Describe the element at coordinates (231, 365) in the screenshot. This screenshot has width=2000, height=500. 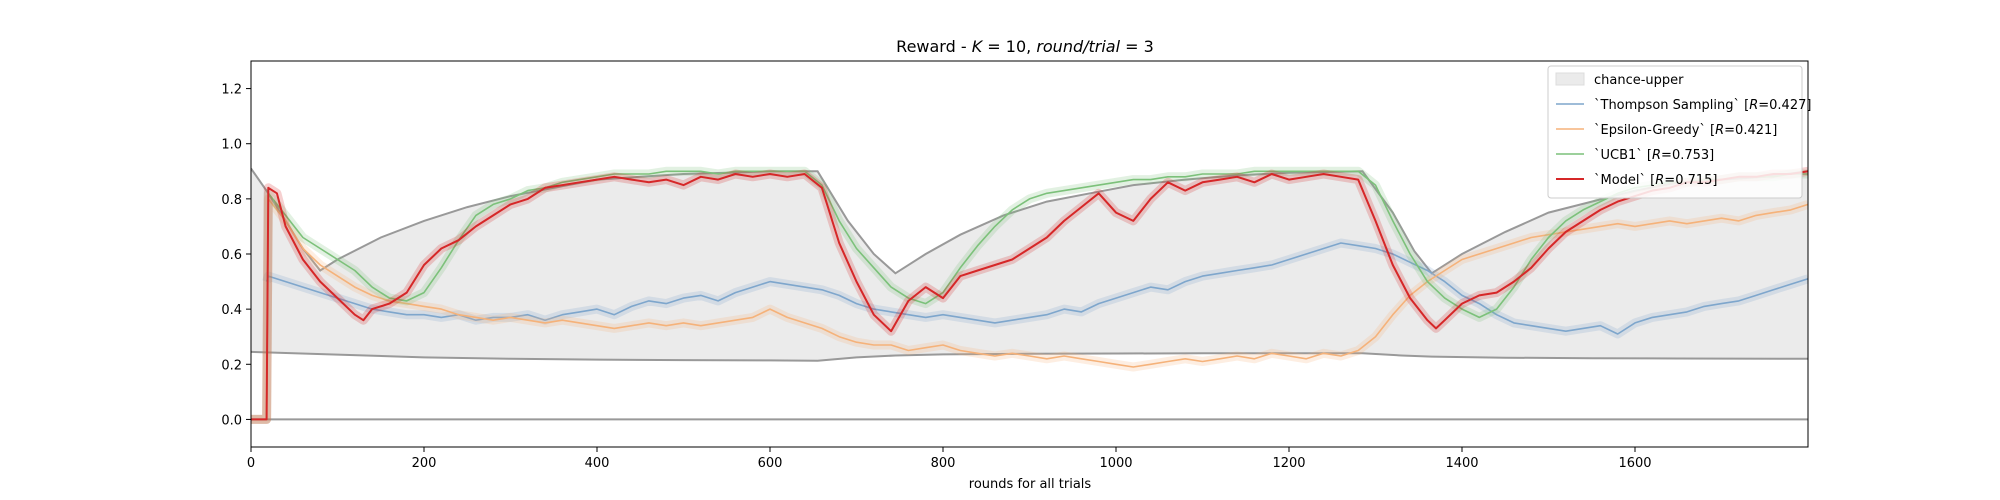
I see `y-tick-label: 0.2` at that location.